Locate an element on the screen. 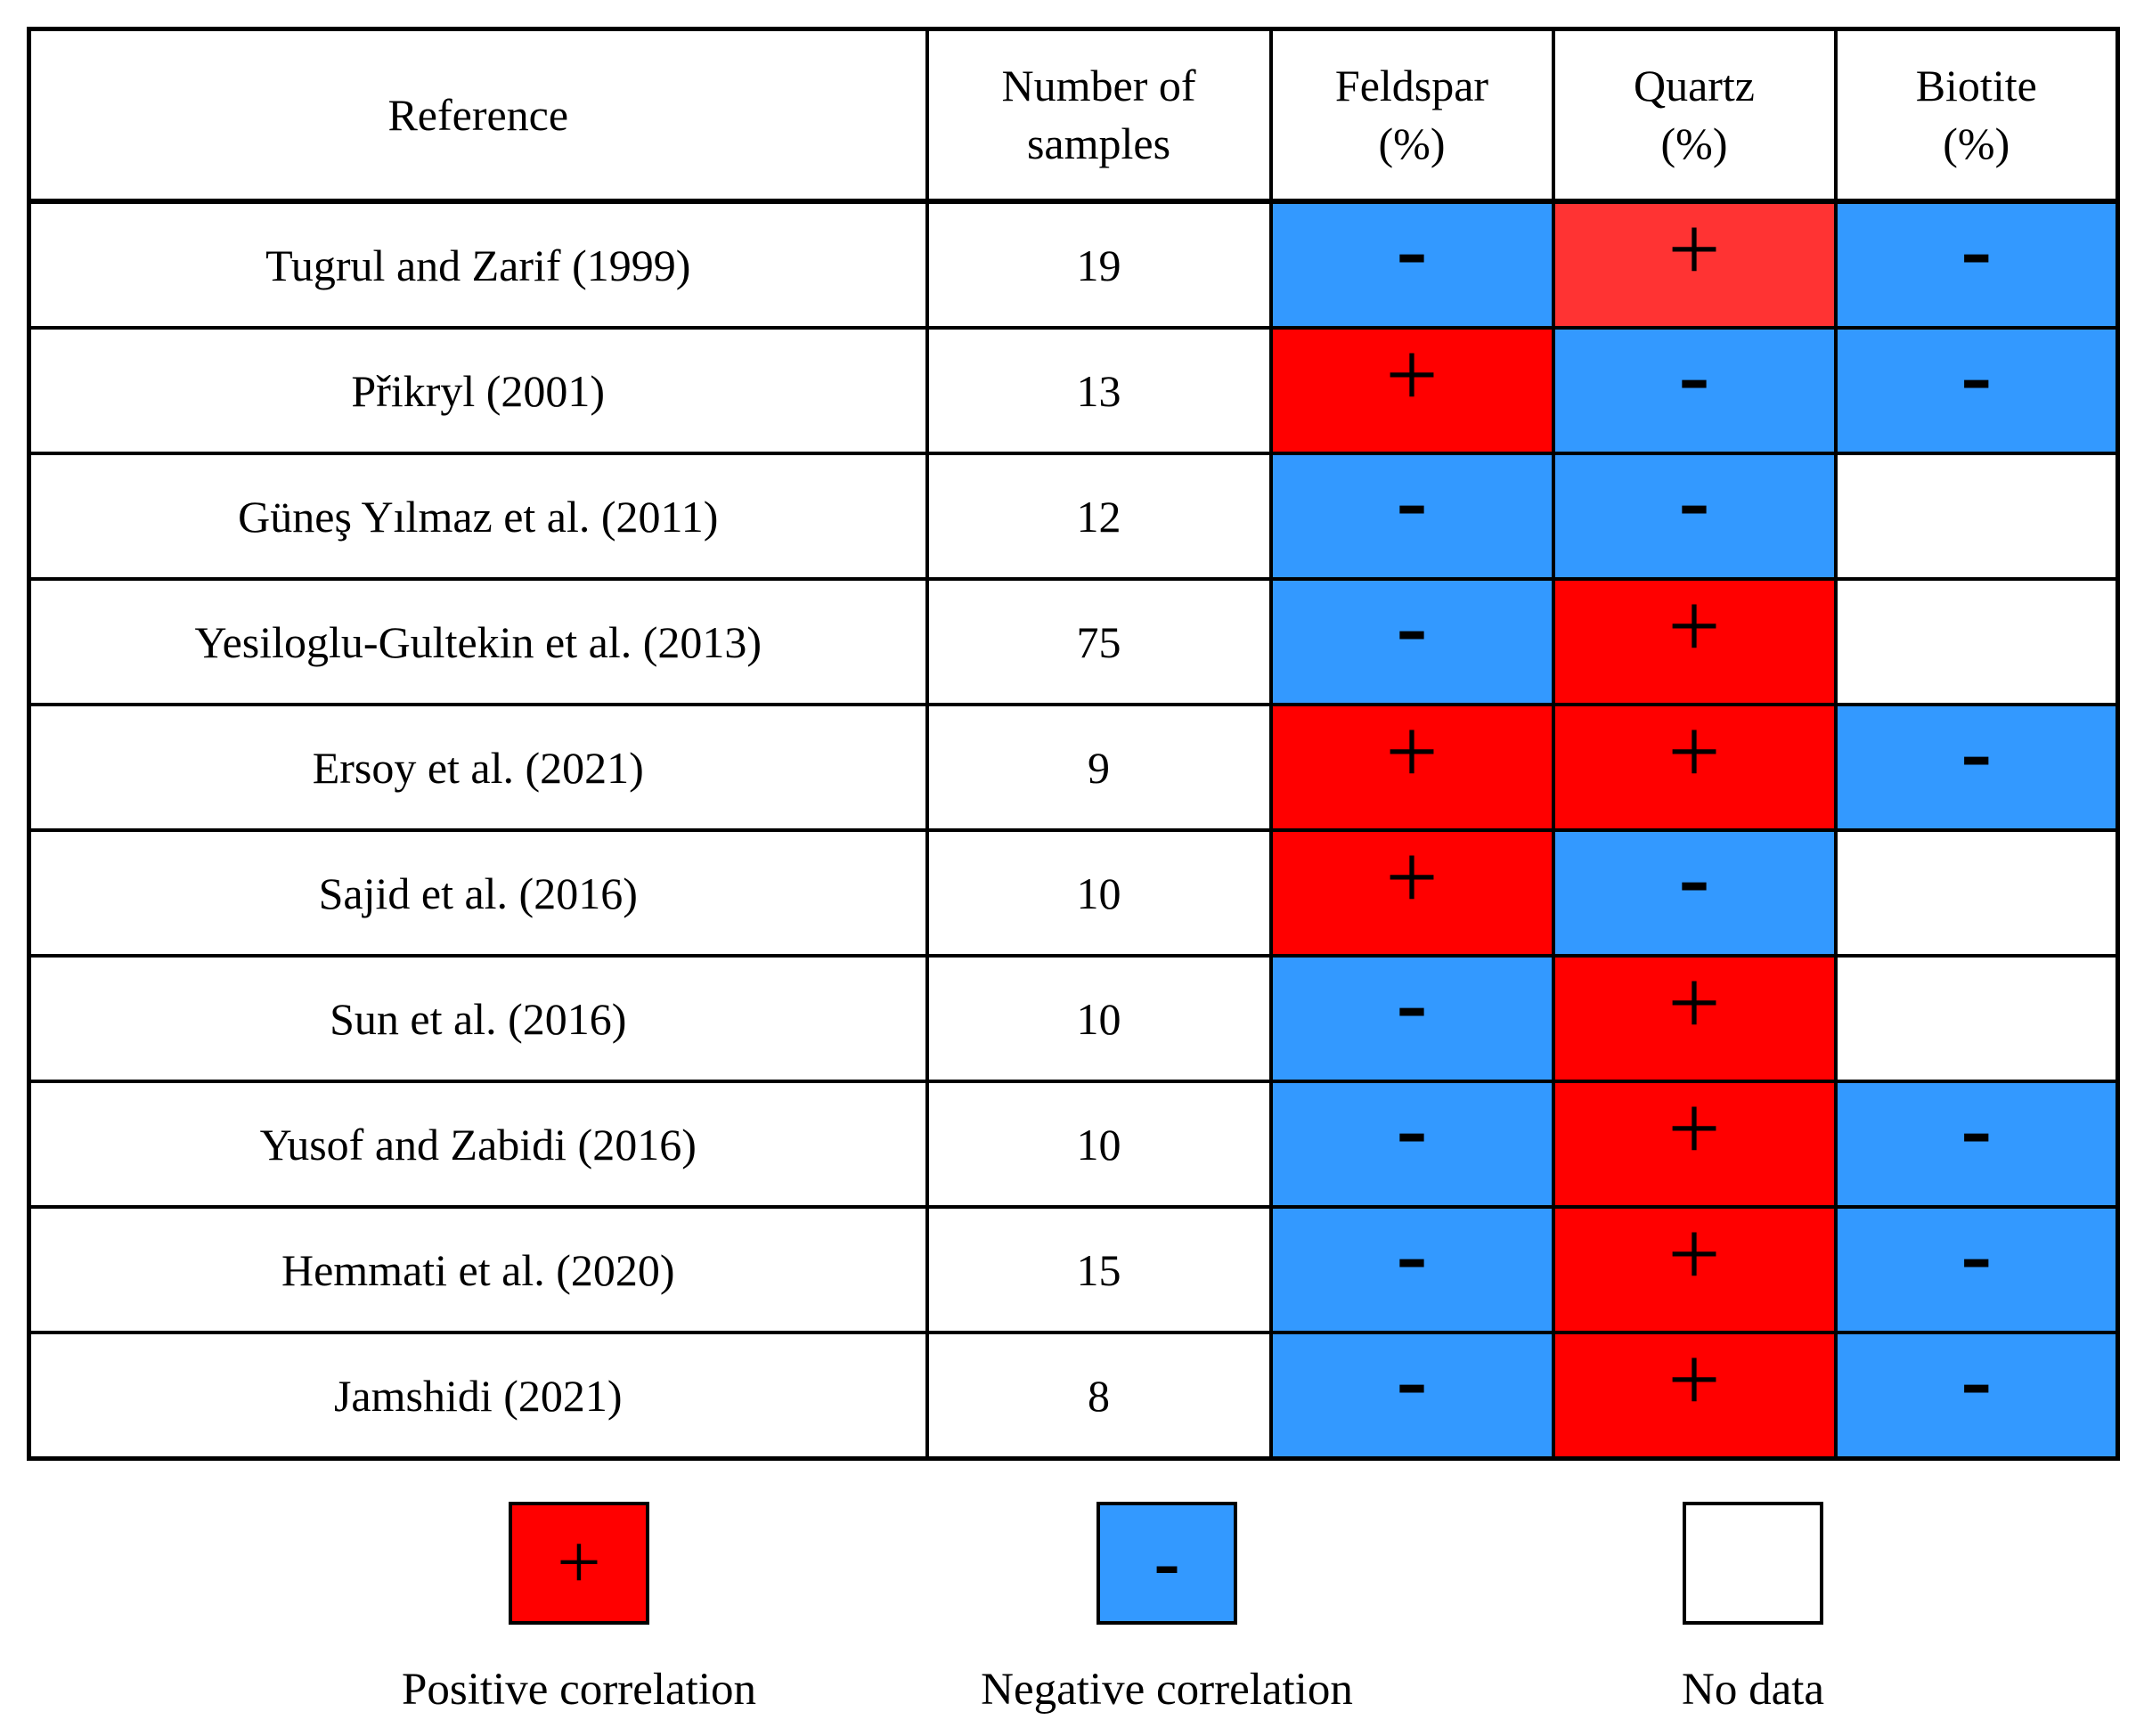 The width and height of the screenshot is (2144, 1736). legend-item-negative: - Negative correlation is located at coordinates (1167, 1609).